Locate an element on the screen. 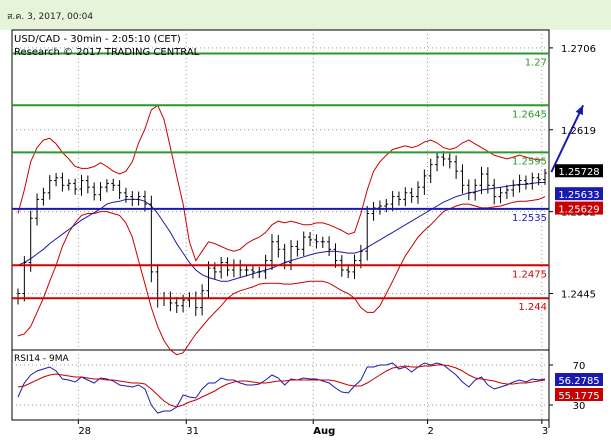 This screenshot has height=445, width=611. level-label: 1.2535 is located at coordinates (529, 218).